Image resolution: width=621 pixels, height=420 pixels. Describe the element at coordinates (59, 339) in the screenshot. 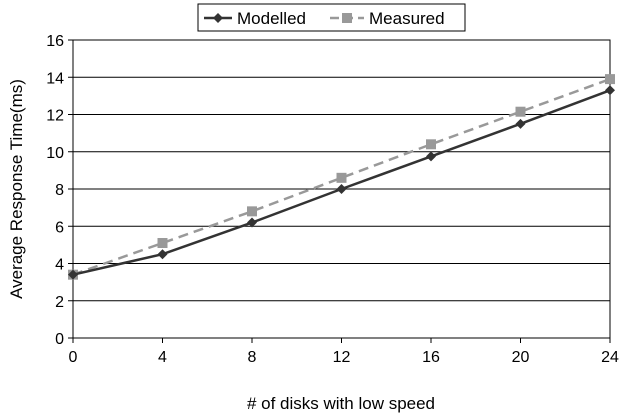

I see `y-tick-label: 0` at that location.